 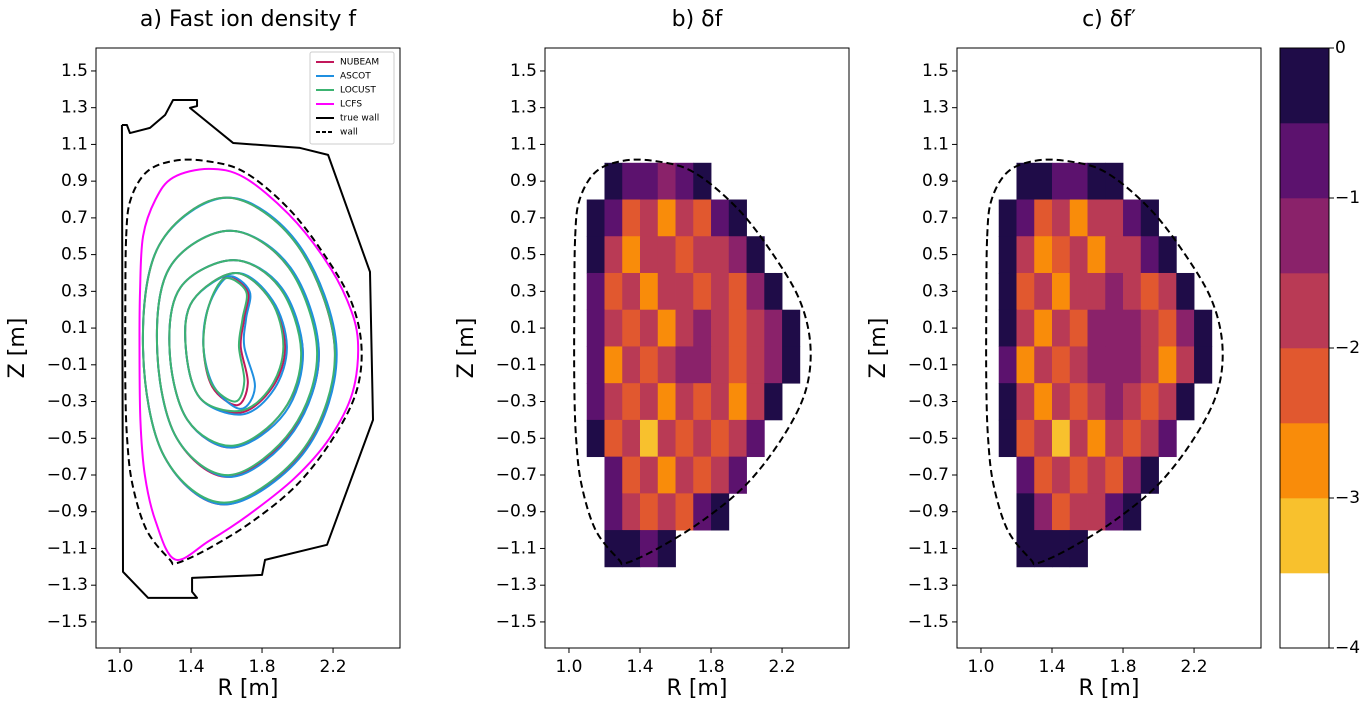 I want to click on legend-label: ASCOT, so click(x=355, y=77).